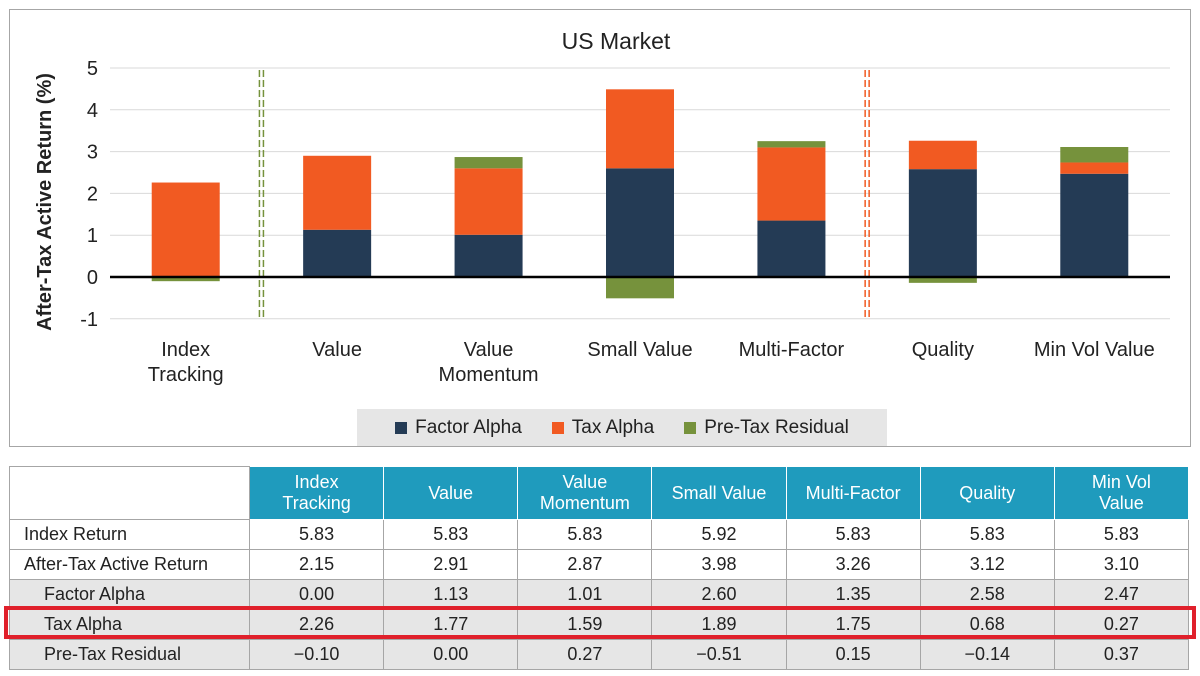  I want to click on table-cell: 0.15, so click(853, 654).